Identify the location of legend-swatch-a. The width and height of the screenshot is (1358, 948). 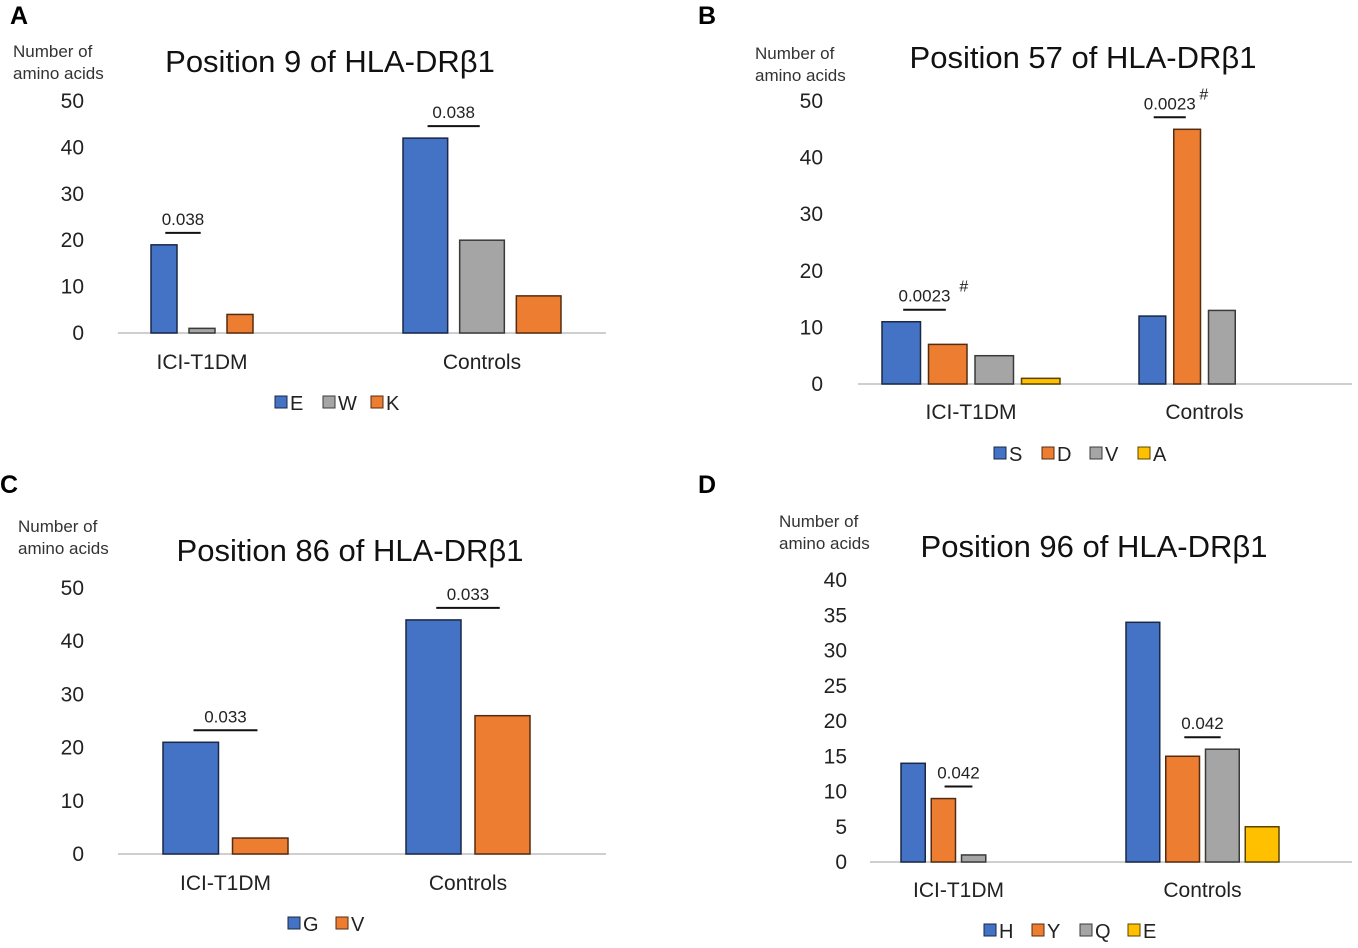
(1144, 453).